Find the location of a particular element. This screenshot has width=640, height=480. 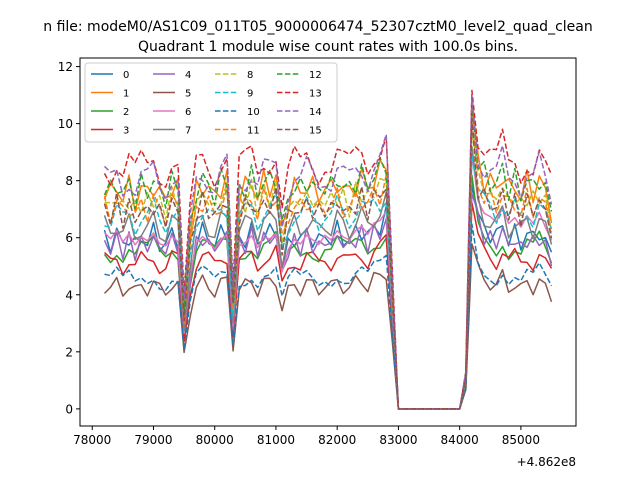

x-axis: 78000 79000 80000 81000 82000 83000 84000 85000 is located at coordinates (306, 436).